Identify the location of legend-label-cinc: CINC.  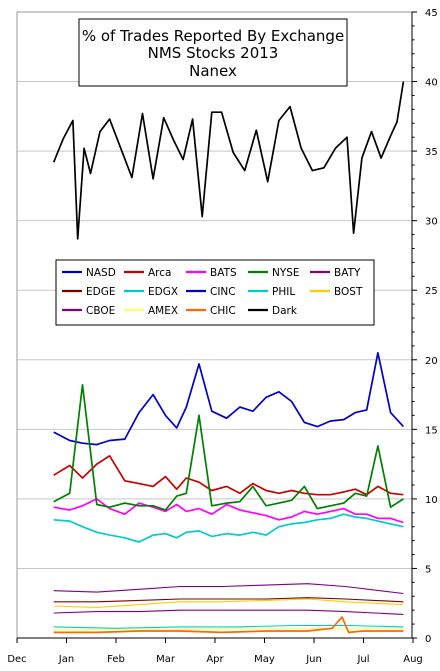
(223, 292).